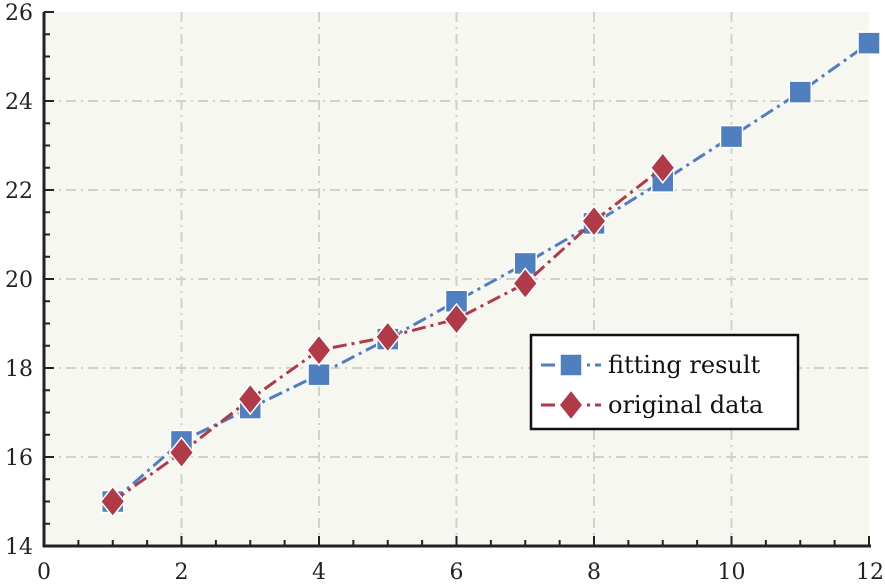 Image resolution: width=885 pixels, height=587 pixels. Describe the element at coordinates (182, 572) in the screenshot. I see `x-tick-label: 2` at that location.